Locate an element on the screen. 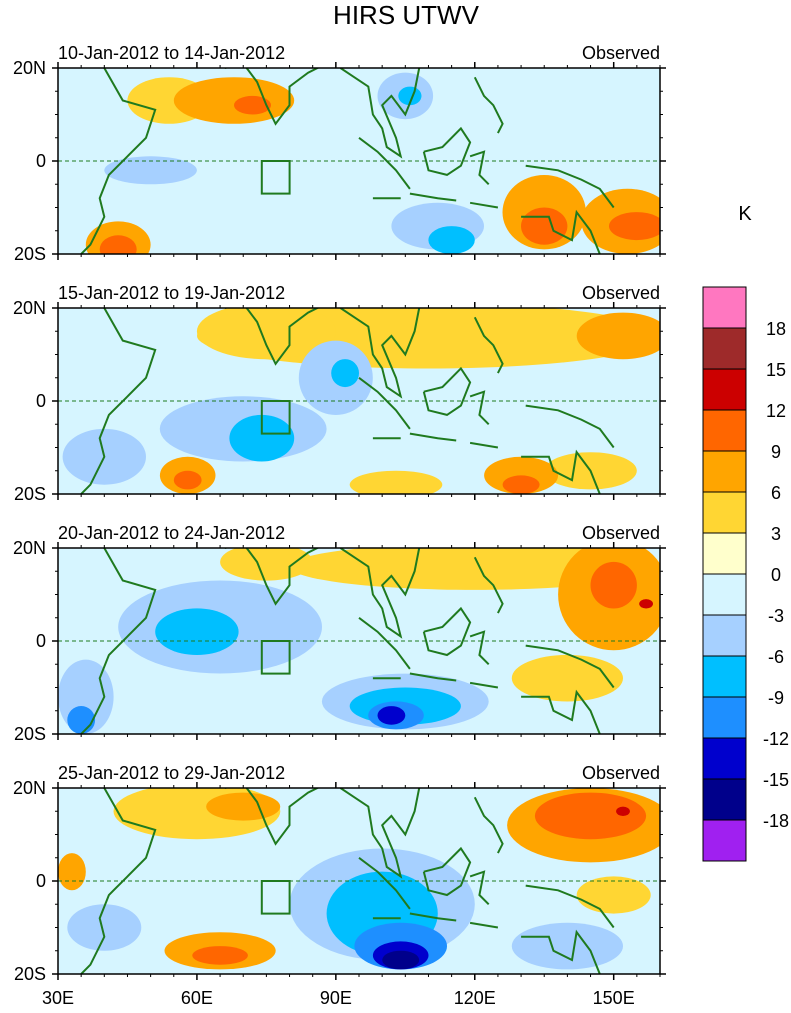 The width and height of the screenshot is (791, 1013). colorbar-label: 18 is located at coordinates (776, 329).